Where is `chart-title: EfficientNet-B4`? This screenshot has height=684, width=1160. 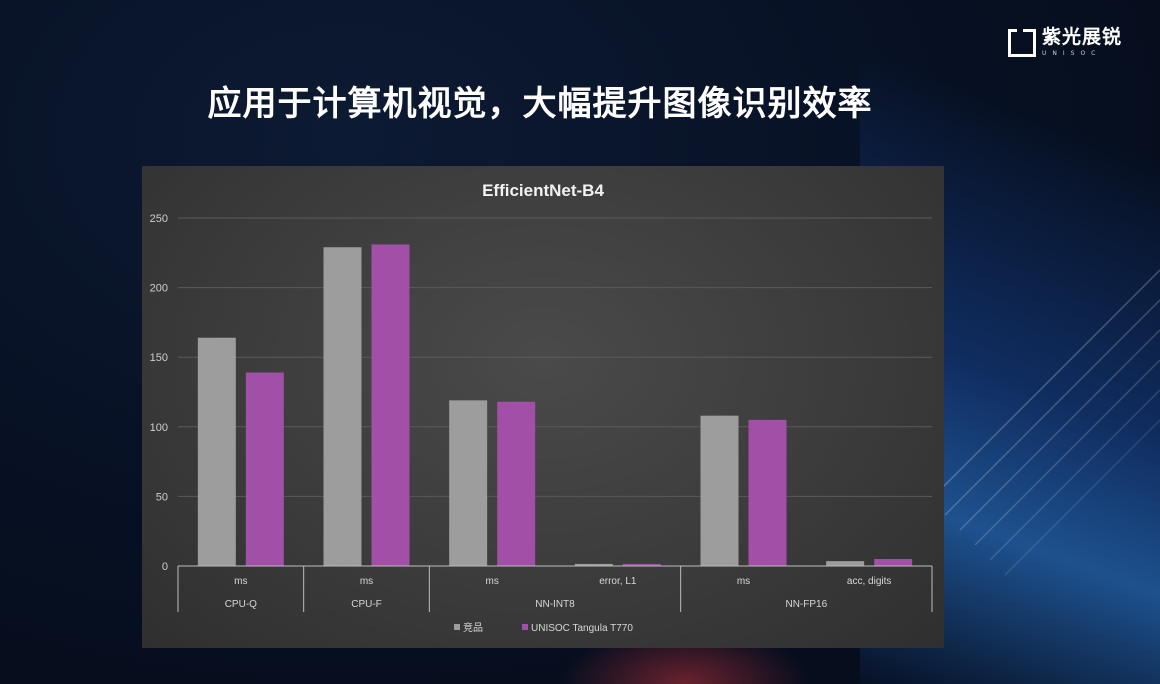 chart-title: EfficientNet-B4 is located at coordinates (543, 190).